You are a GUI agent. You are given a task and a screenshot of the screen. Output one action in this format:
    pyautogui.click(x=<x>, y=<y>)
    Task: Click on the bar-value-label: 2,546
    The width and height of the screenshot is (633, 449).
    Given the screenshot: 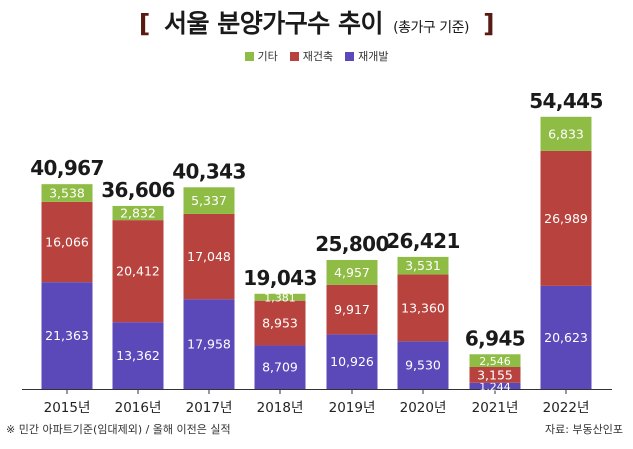 What is the action you would take?
    pyautogui.click(x=495, y=361)
    